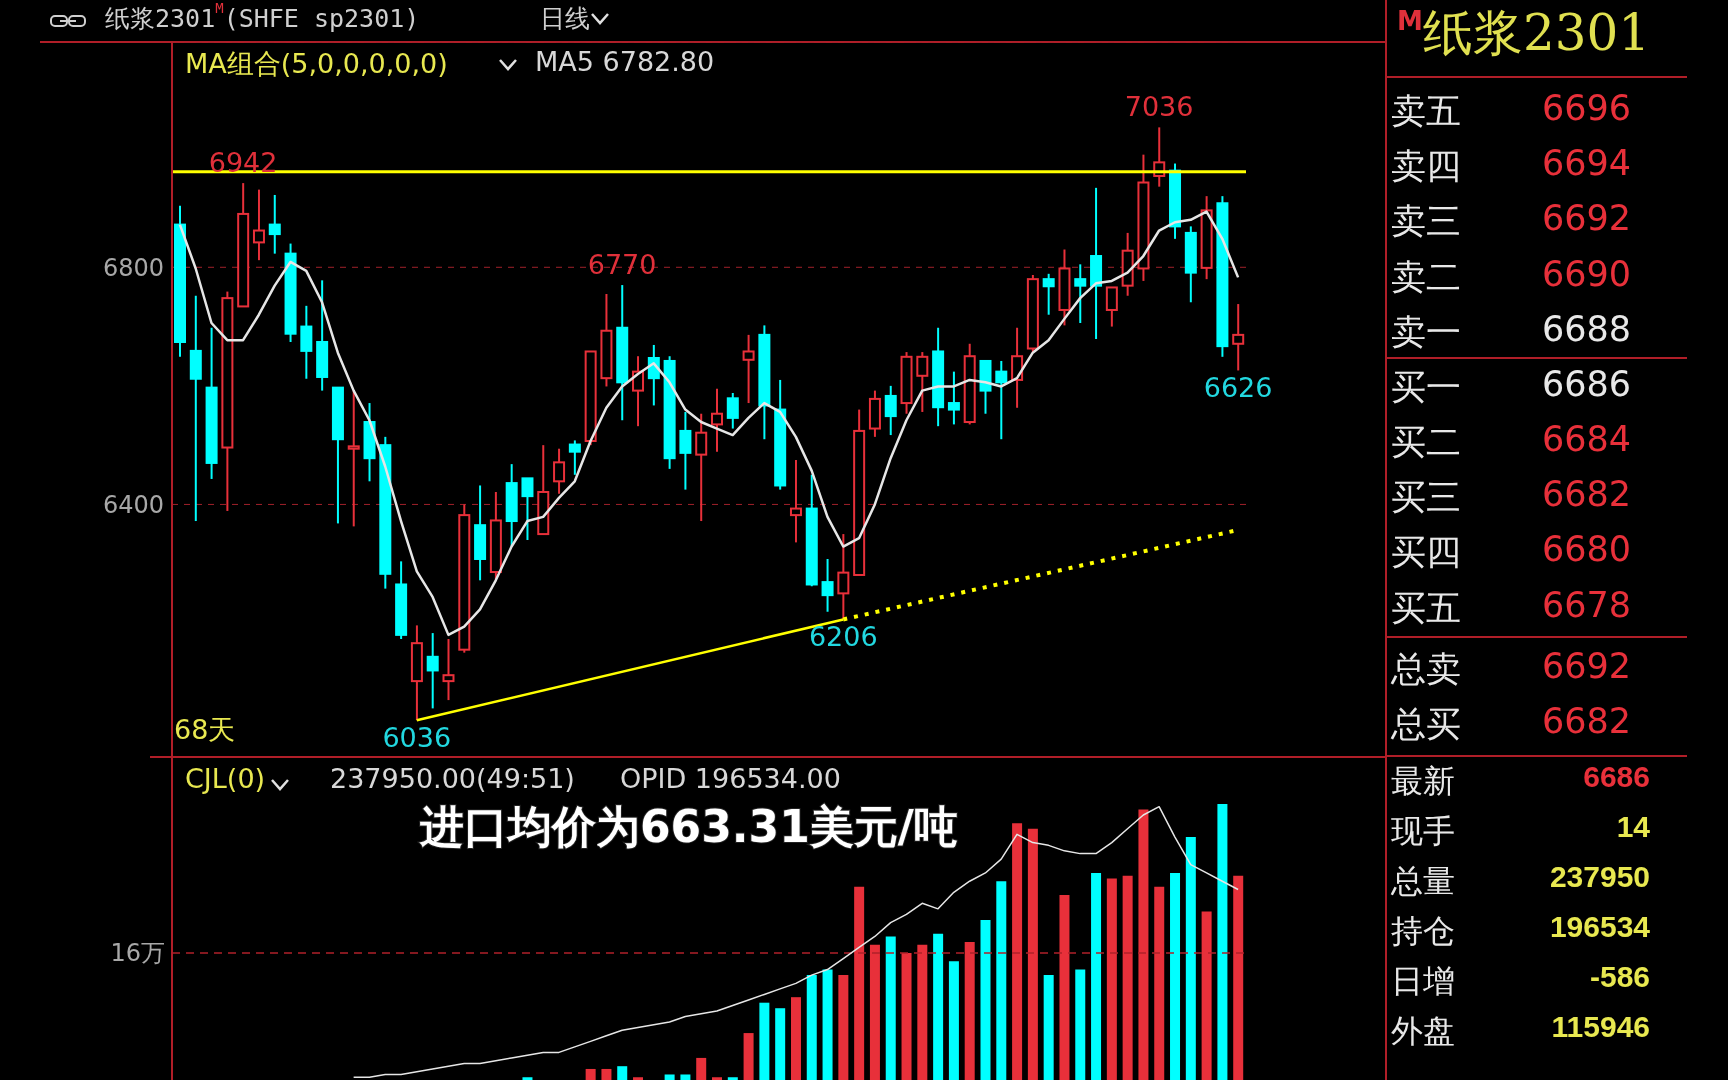 The image size is (1728, 1080). What do you see at coordinates (452, 778) in the screenshot?
I see `text: 237950.00(49:51)` at bounding box center [452, 778].